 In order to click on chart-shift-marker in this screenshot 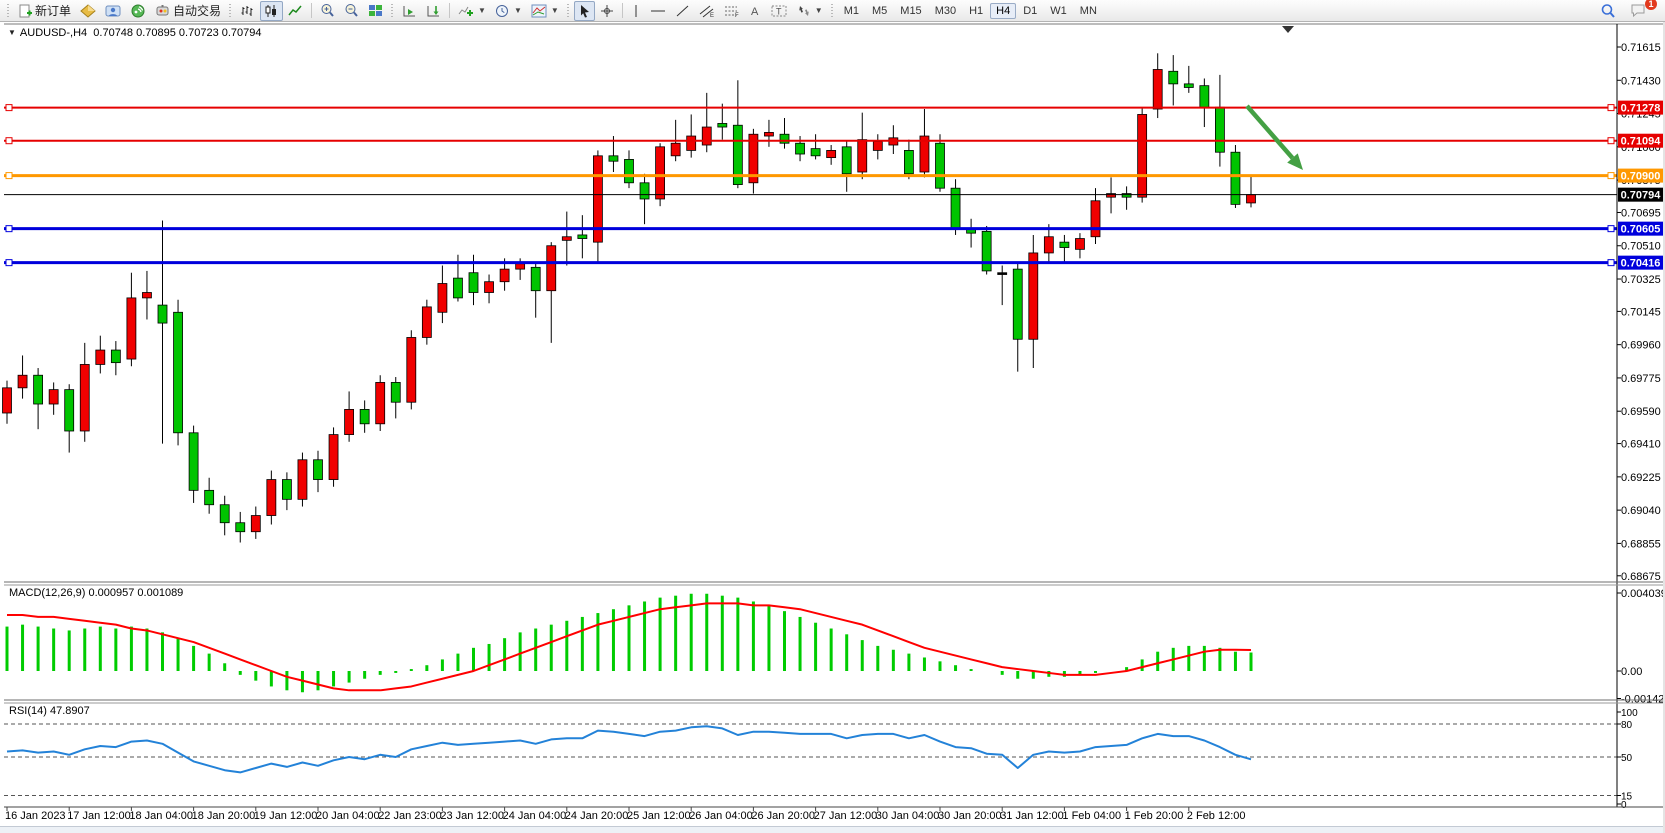, I will do `click(1288, 29)`.